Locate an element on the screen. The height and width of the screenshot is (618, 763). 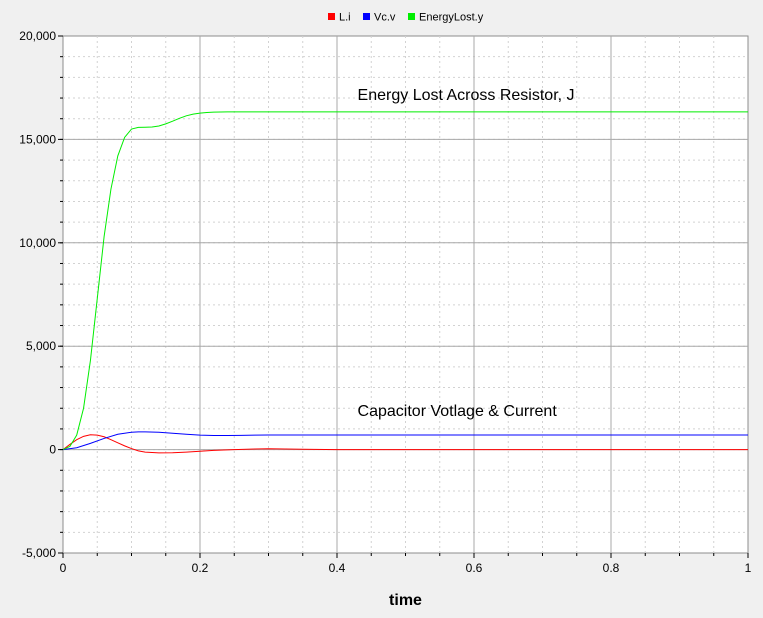
annotation-label: Capacitor Votlage & Current is located at coordinates (458, 411).